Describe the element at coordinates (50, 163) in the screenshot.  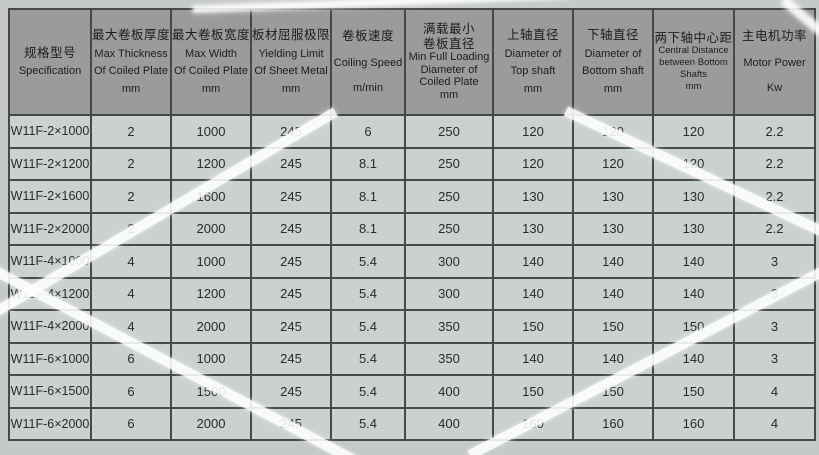
I see `model-cell: W11F-2×1200` at that location.